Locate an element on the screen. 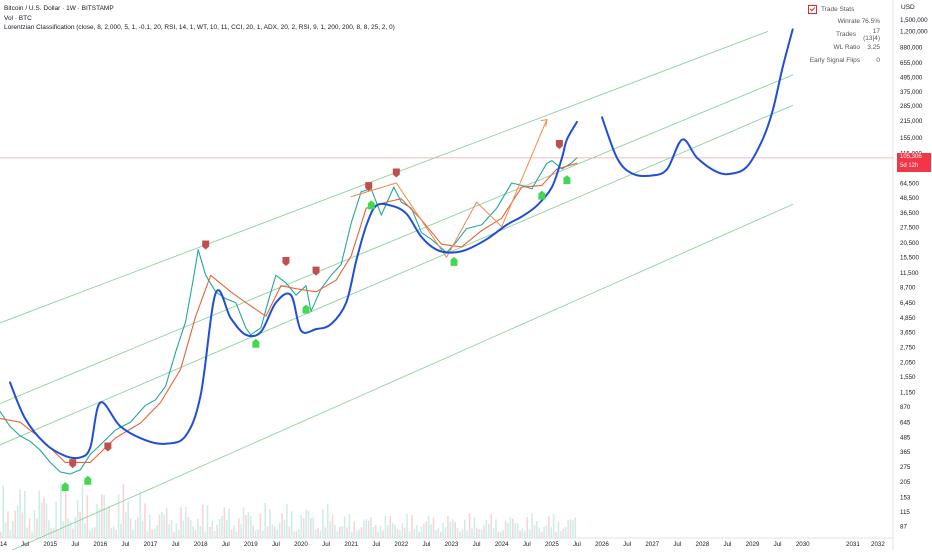 Image resolution: width=932 pixels, height=555 pixels. y-tick-label: 36,500 is located at coordinates (909, 213).